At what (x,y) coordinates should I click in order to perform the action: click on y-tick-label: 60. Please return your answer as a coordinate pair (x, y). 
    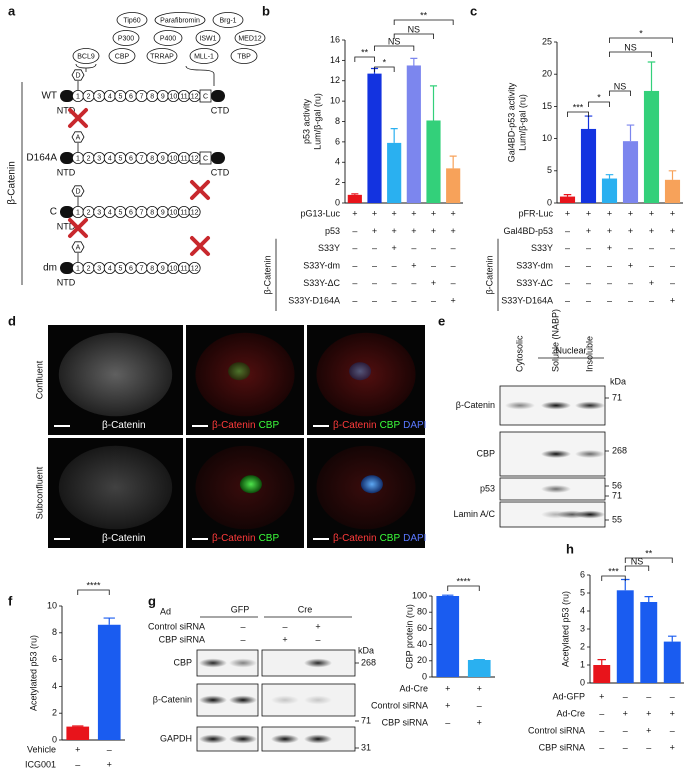
    Looking at the image, I should click on (422, 628).